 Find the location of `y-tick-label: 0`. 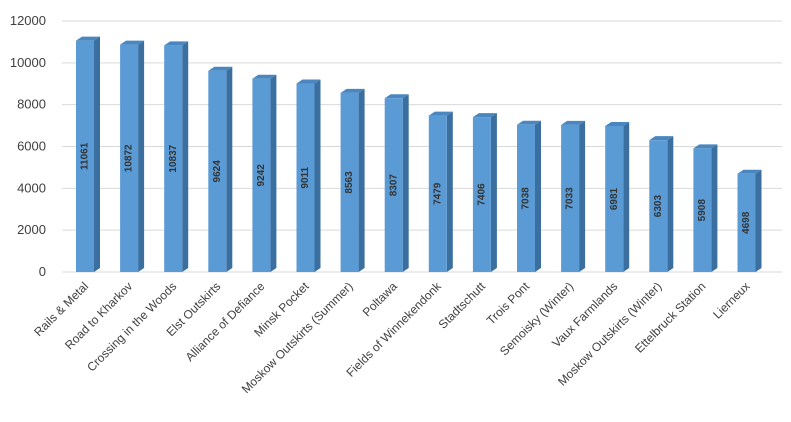

y-tick-label: 0 is located at coordinates (42, 271).